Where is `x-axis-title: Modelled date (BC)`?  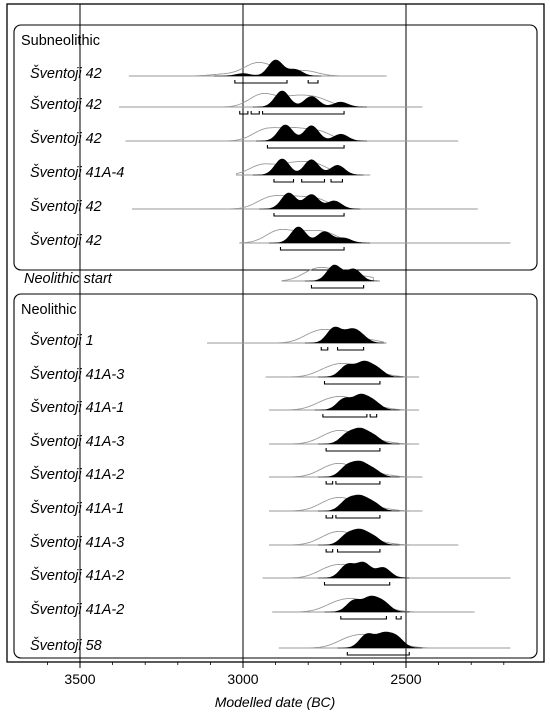
x-axis-title: Modelled date (BC) is located at coordinates (275, 702).